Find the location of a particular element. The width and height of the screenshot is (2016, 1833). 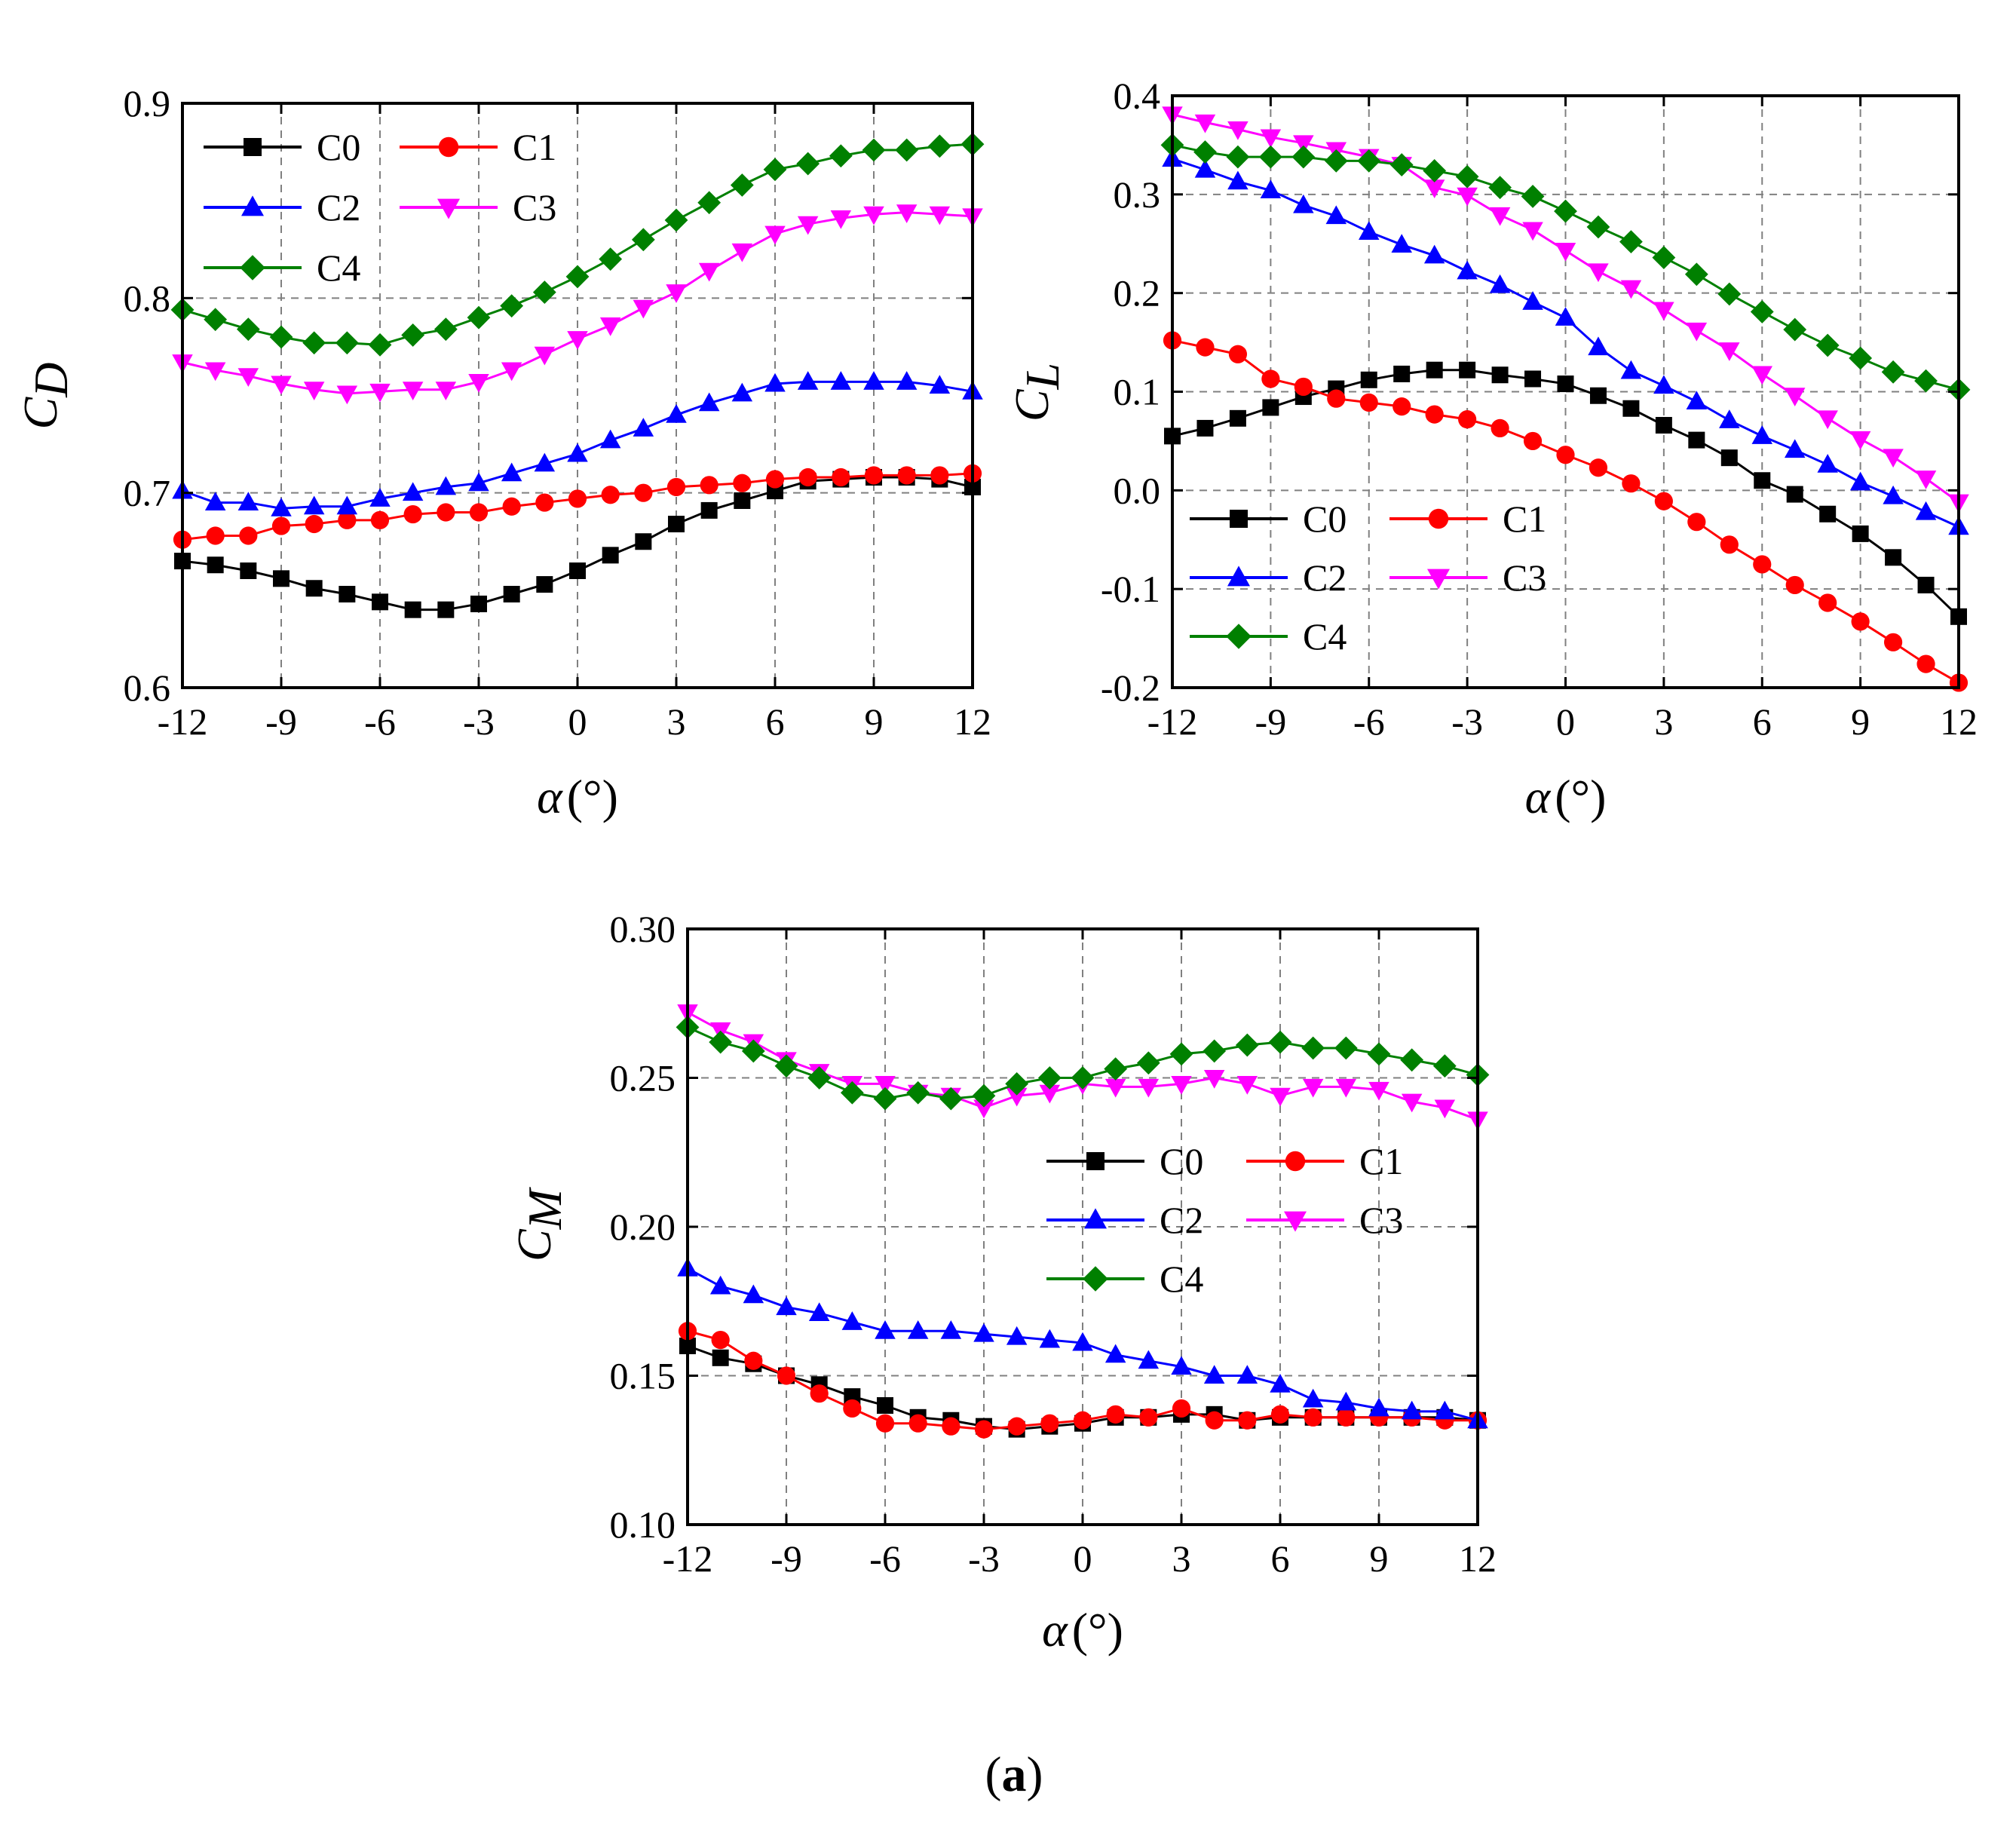

x-axis-label: α(°) is located at coordinates (577, 797).